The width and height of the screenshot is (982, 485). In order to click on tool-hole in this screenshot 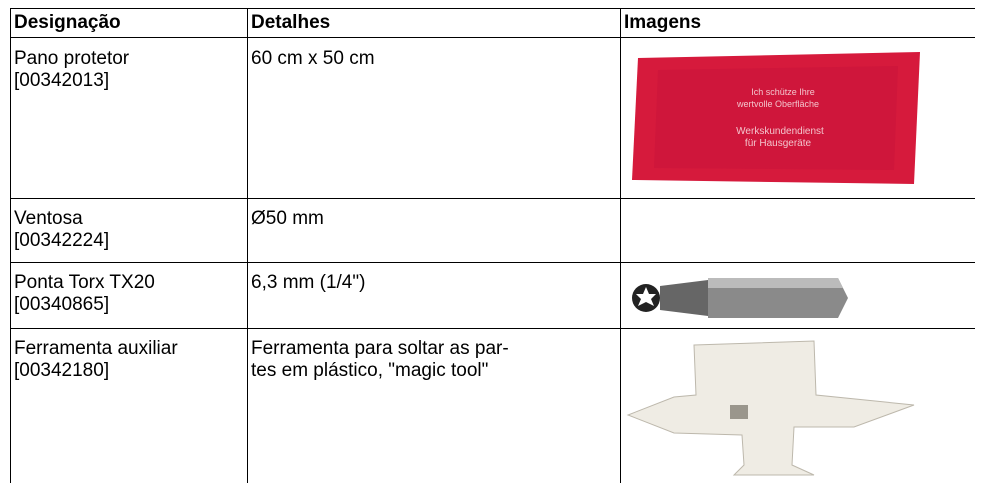, I will do `click(739, 412)`.